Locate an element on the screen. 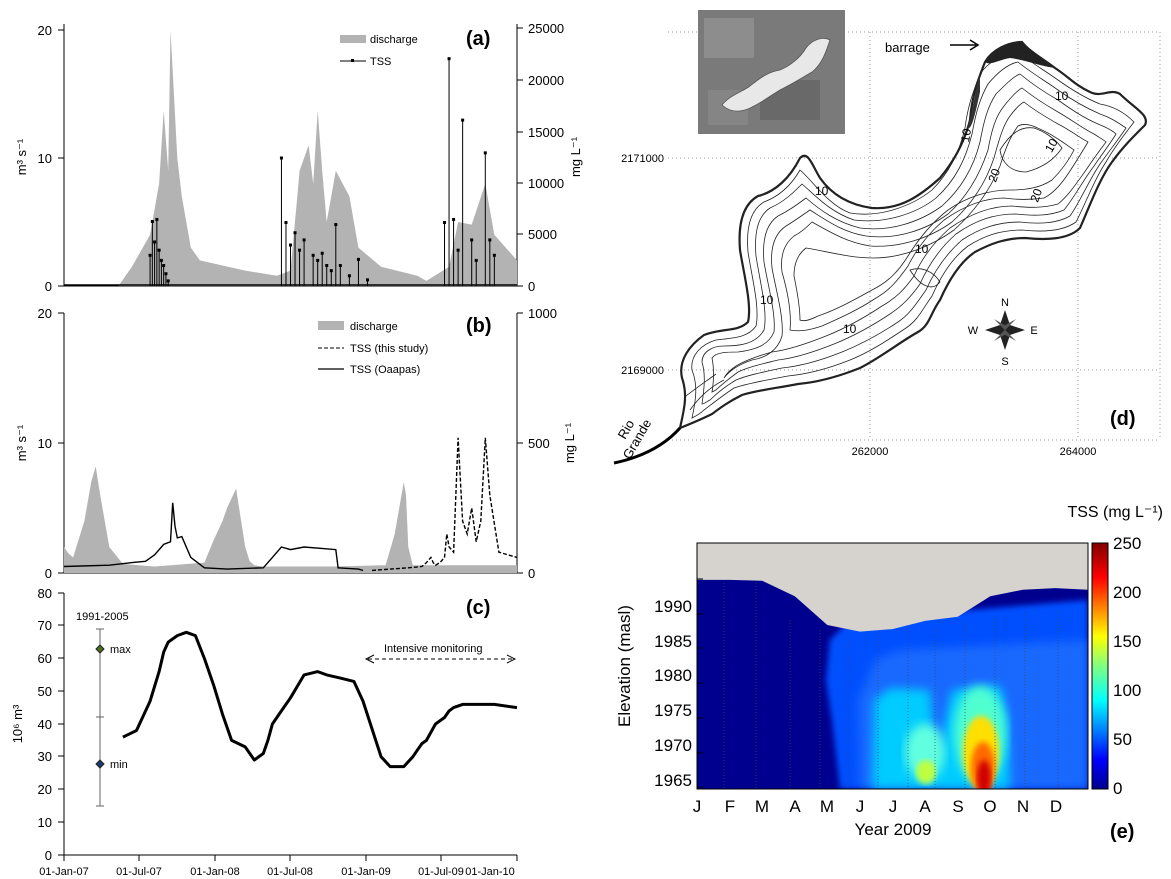 The height and width of the screenshot is (879, 1171). series-discharge-area is located at coordinates (290, 519).